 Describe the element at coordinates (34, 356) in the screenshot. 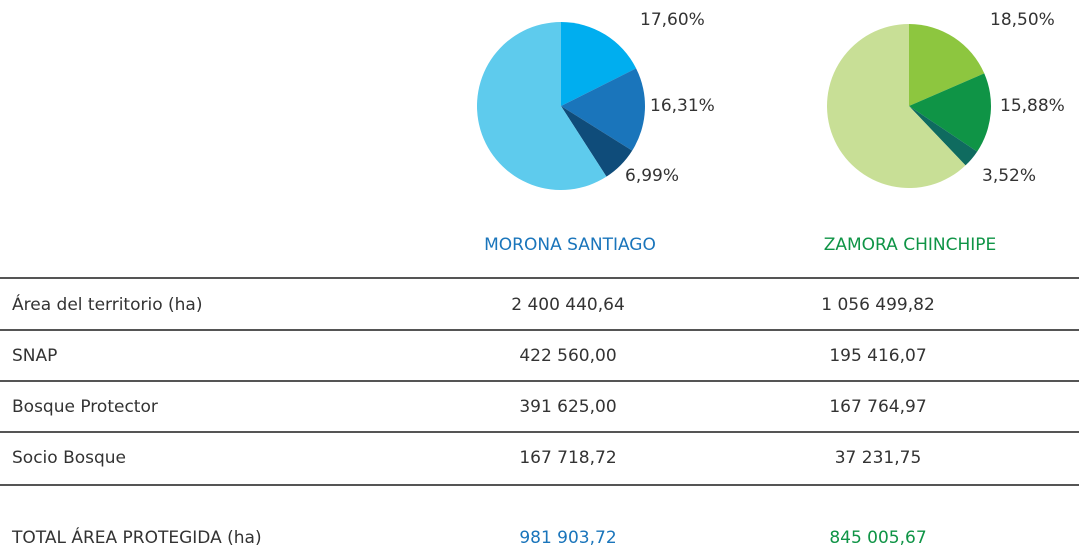

I see `row-label: SNAP` at that location.